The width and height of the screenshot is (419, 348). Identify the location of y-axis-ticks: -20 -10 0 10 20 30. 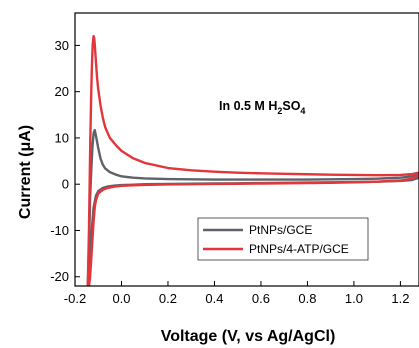
(65, 161).